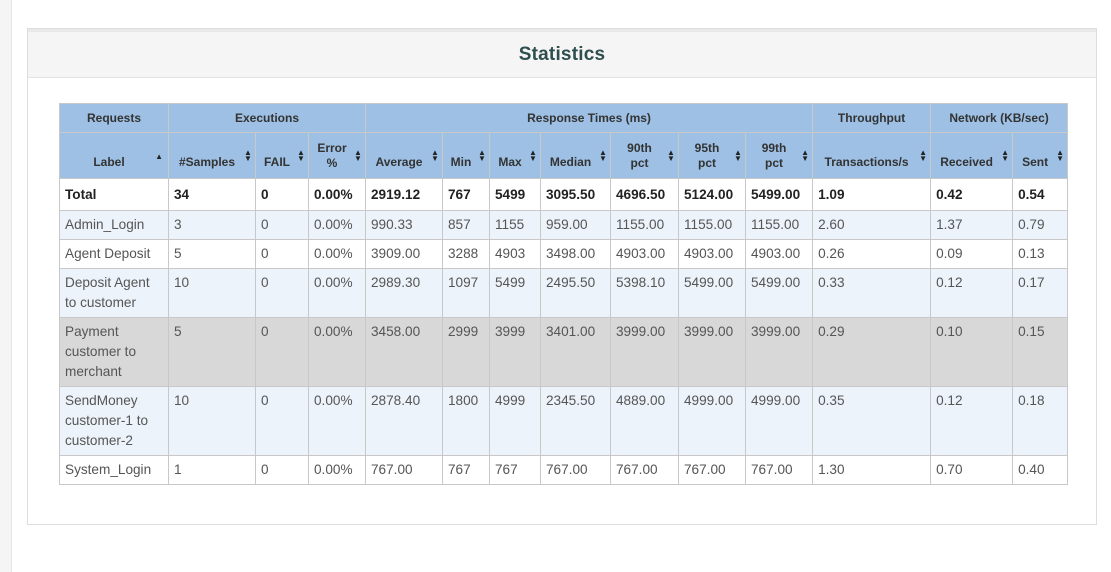 The height and width of the screenshot is (572, 1111). What do you see at coordinates (114, 118) in the screenshot?
I see `group-header-requests: Requests` at bounding box center [114, 118].